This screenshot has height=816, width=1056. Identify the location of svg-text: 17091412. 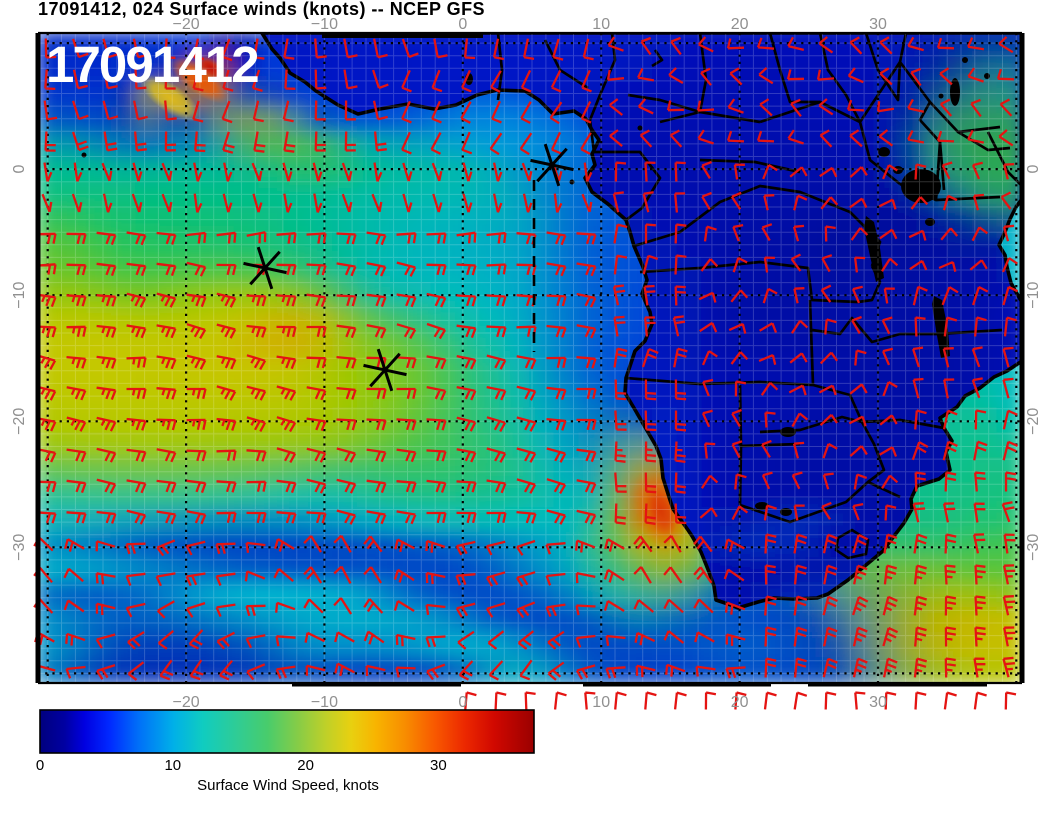
(152, 64).